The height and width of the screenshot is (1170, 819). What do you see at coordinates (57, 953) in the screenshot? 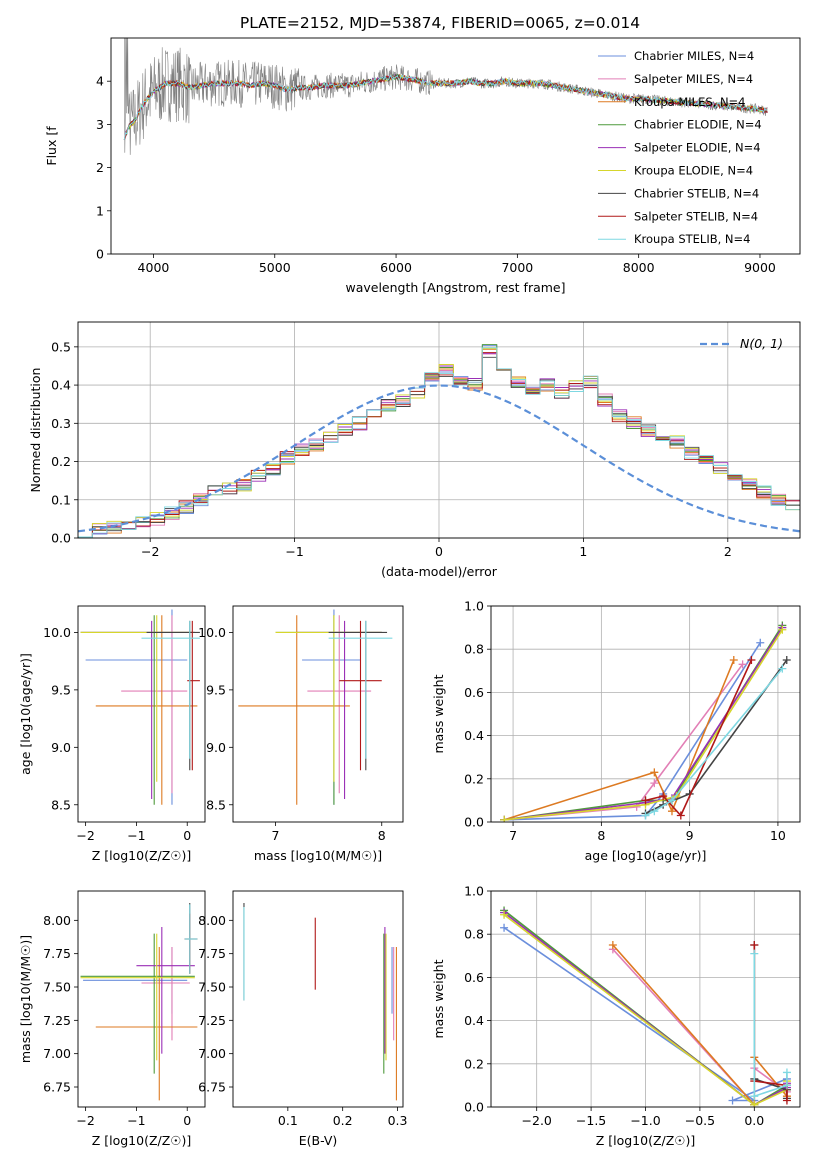
I see `y-tick-label: 7.75` at bounding box center [57, 953].